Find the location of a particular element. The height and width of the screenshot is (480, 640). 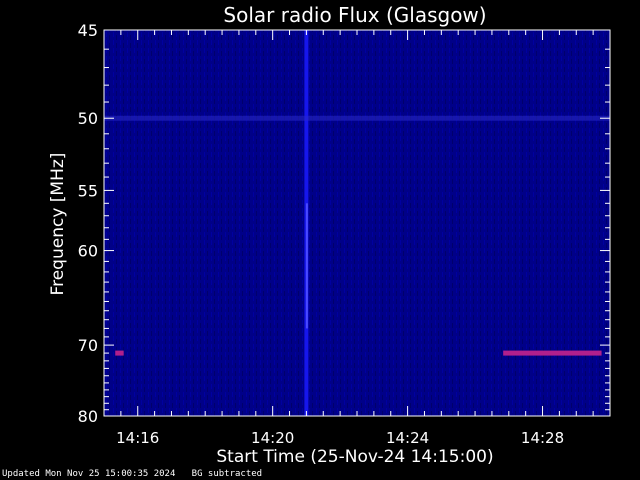

y-tick-label: 55 is located at coordinates (88, 190).